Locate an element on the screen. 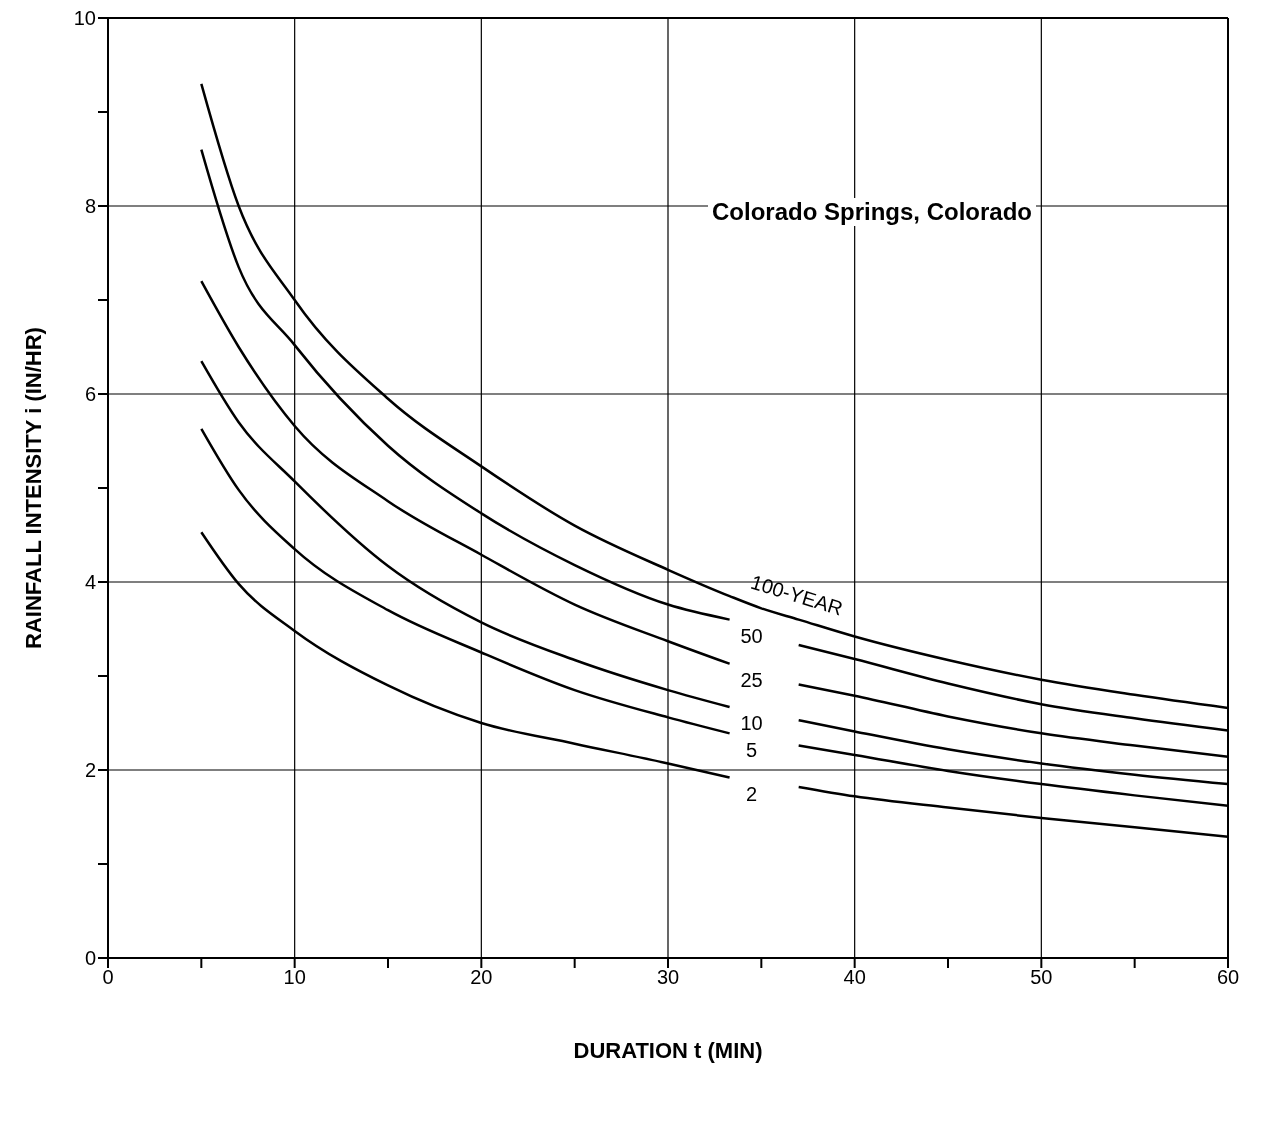 The image size is (1265, 1130). x-tick-label: 30 is located at coordinates (668, 977).